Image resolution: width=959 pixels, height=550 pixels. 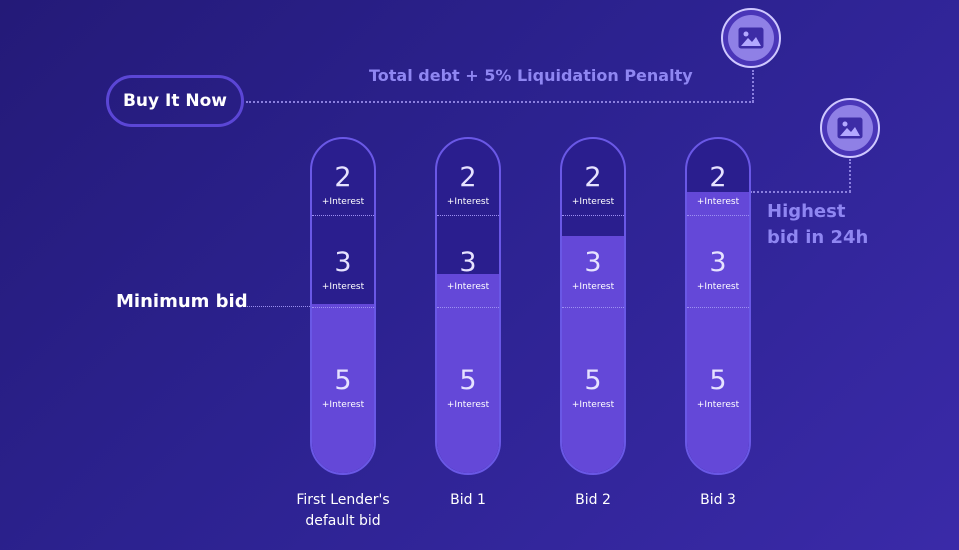 I want to click on bid-tube-label-line1: First Lender's, so click(x=343, y=500).